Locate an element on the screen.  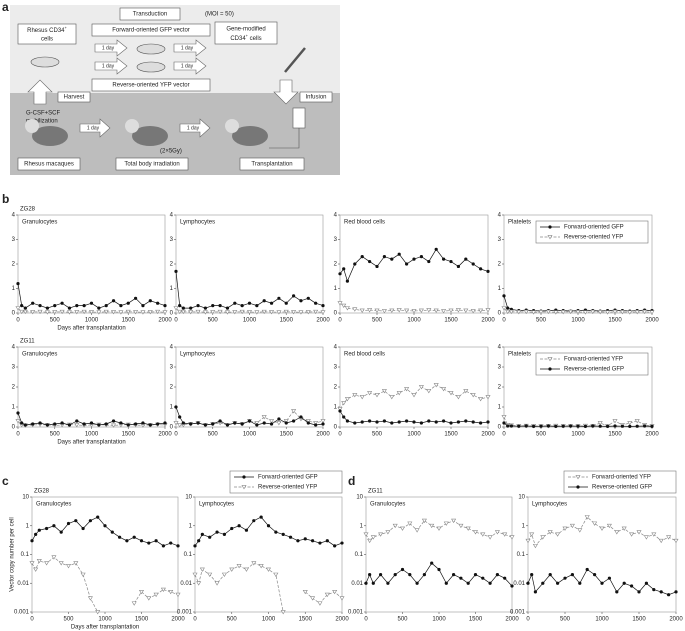
legend-box is located at coordinates (620, 482).